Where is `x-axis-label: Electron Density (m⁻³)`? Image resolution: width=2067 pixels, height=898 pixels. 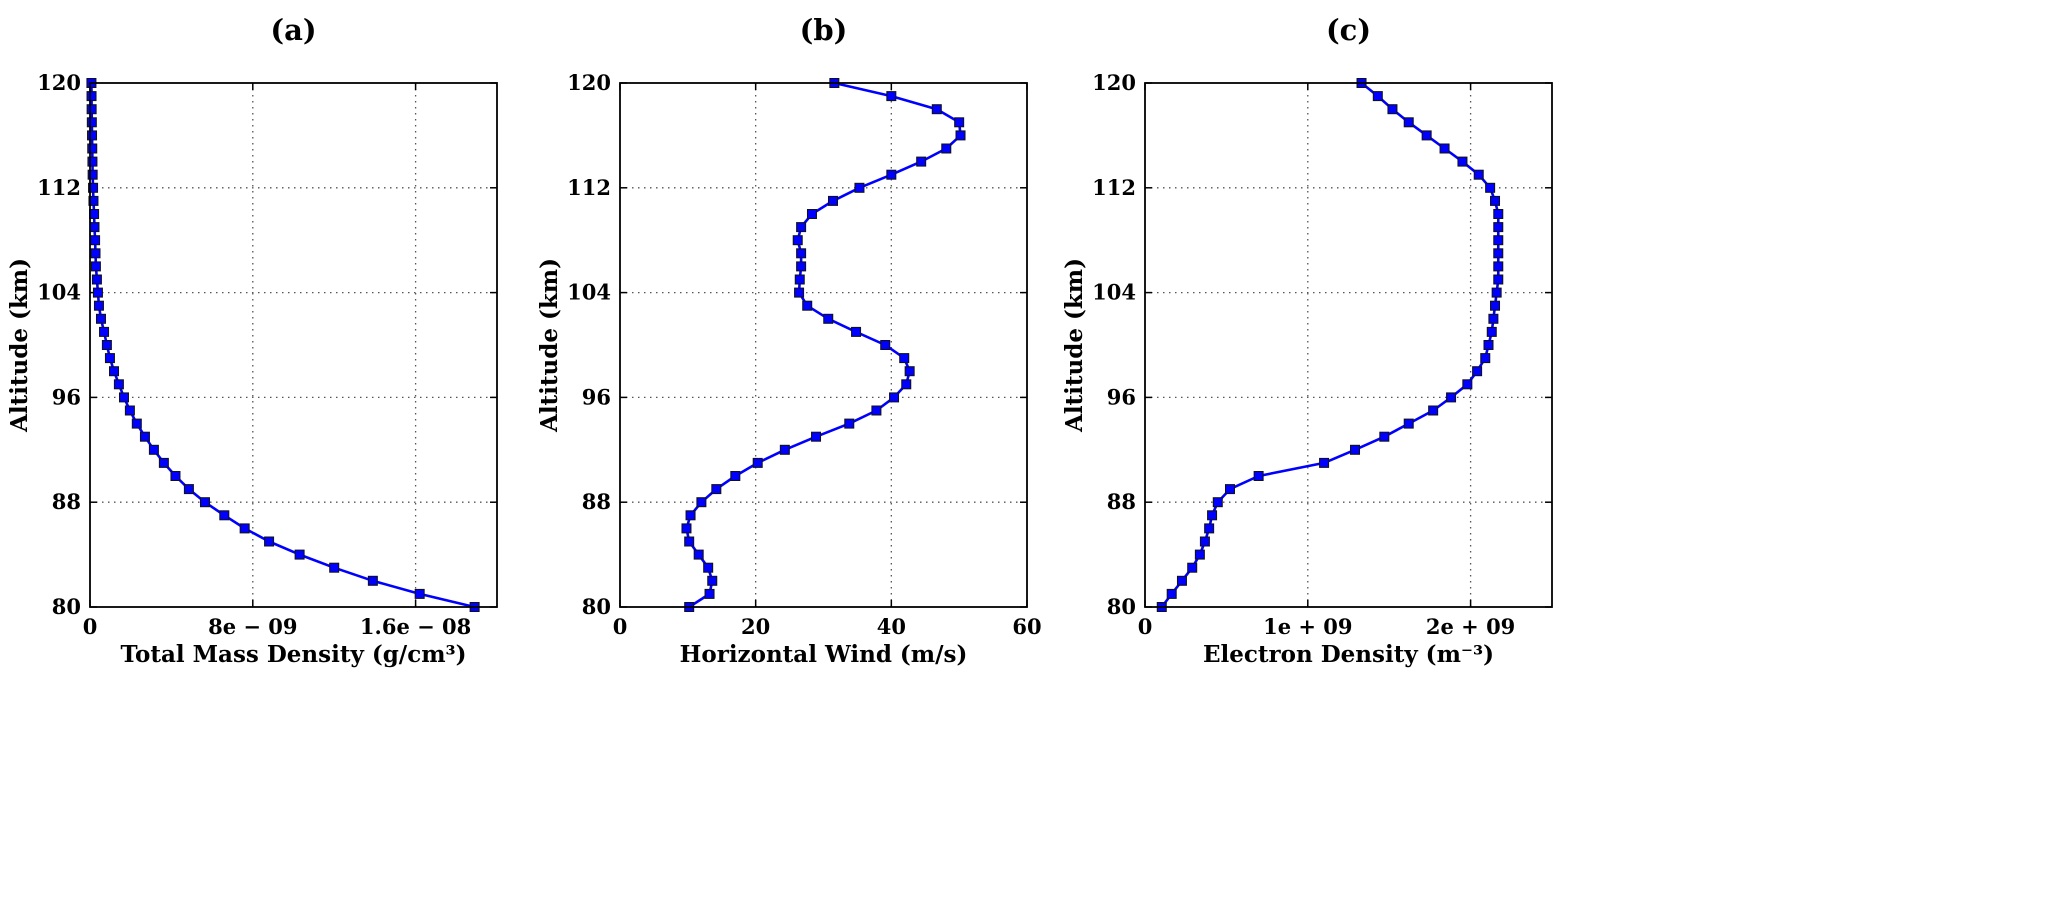 x-axis-label: Electron Density (m⁻³) is located at coordinates (1348, 654).